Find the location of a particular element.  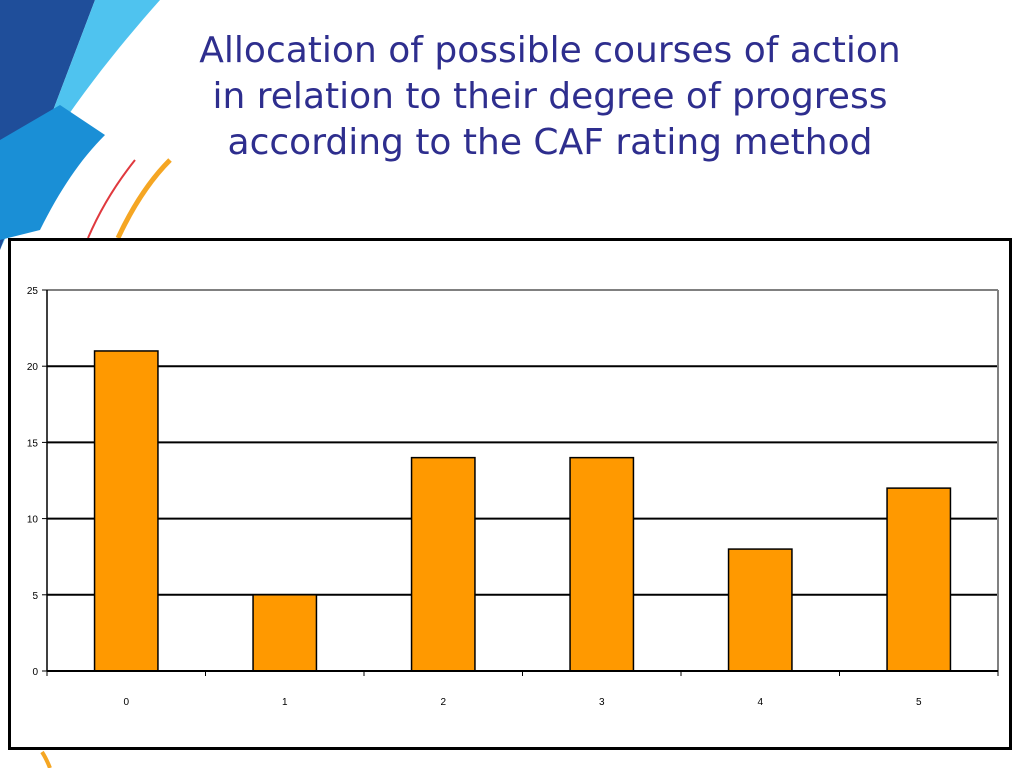

y-tick-label: 10 is located at coordinates (33, 520).